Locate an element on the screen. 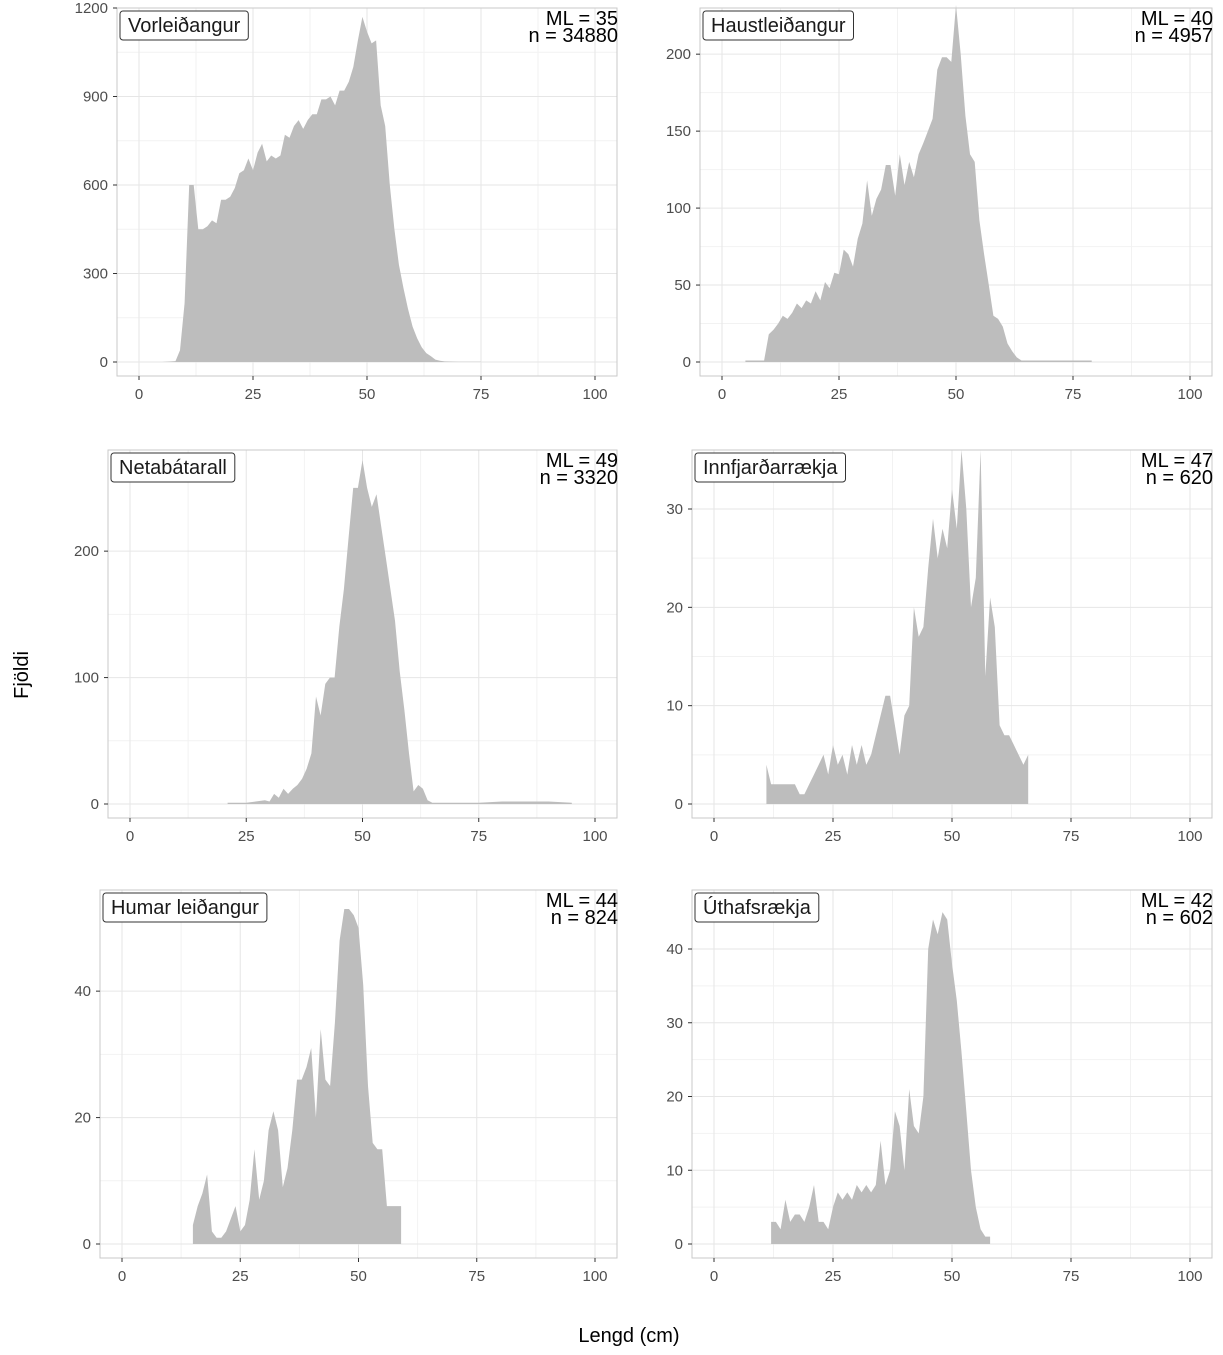 This screenshot has height=1355, width=1223. panel-title: Haustleiðangur is located at coordinates (778, 26).